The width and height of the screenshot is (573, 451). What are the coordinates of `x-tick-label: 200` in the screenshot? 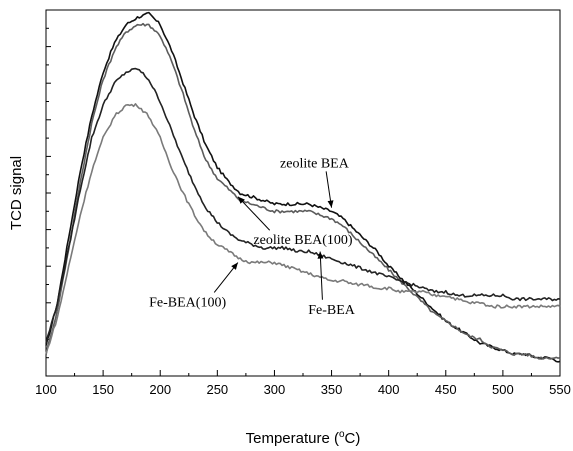 It's located at (160, 389).